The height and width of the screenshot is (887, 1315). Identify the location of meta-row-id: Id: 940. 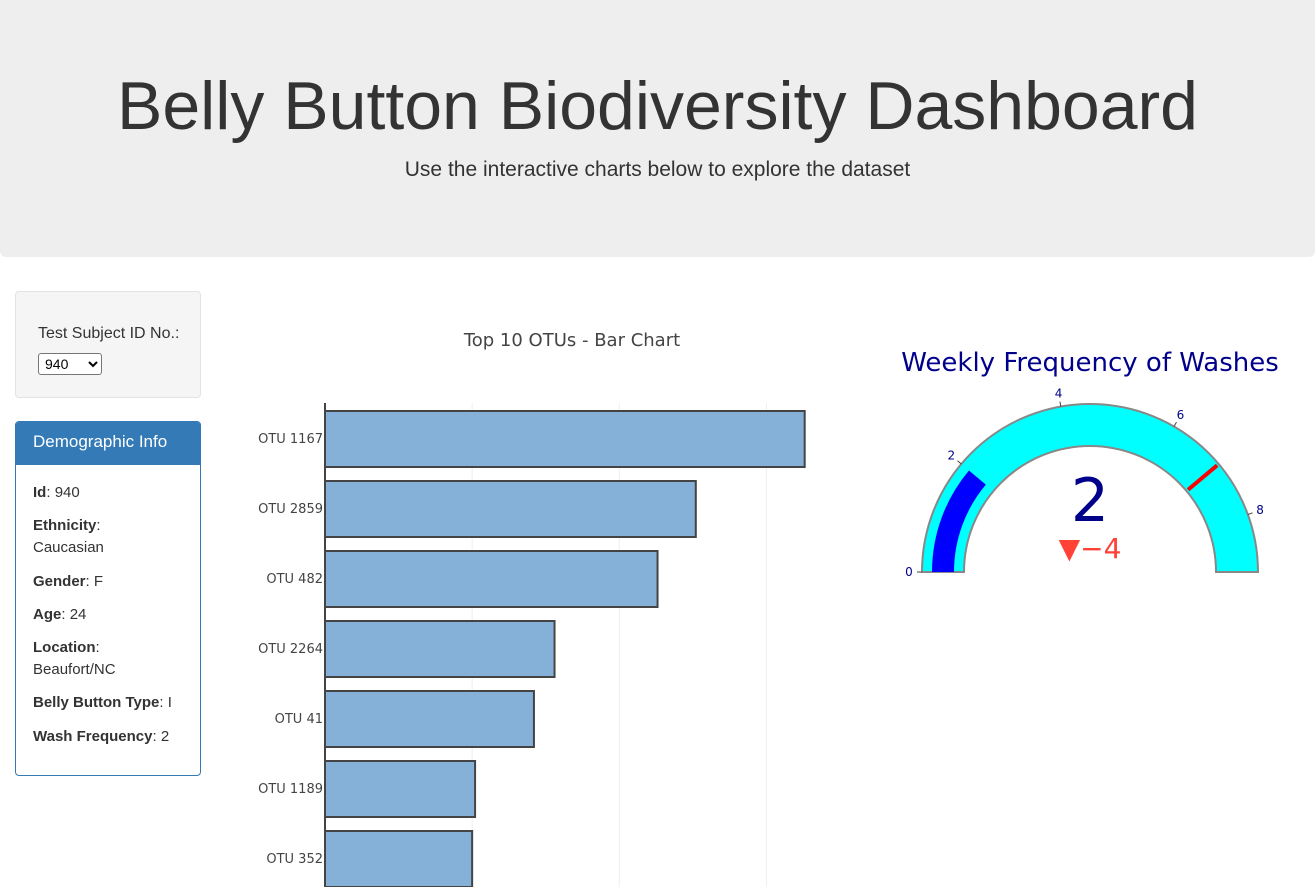
(56, 492).